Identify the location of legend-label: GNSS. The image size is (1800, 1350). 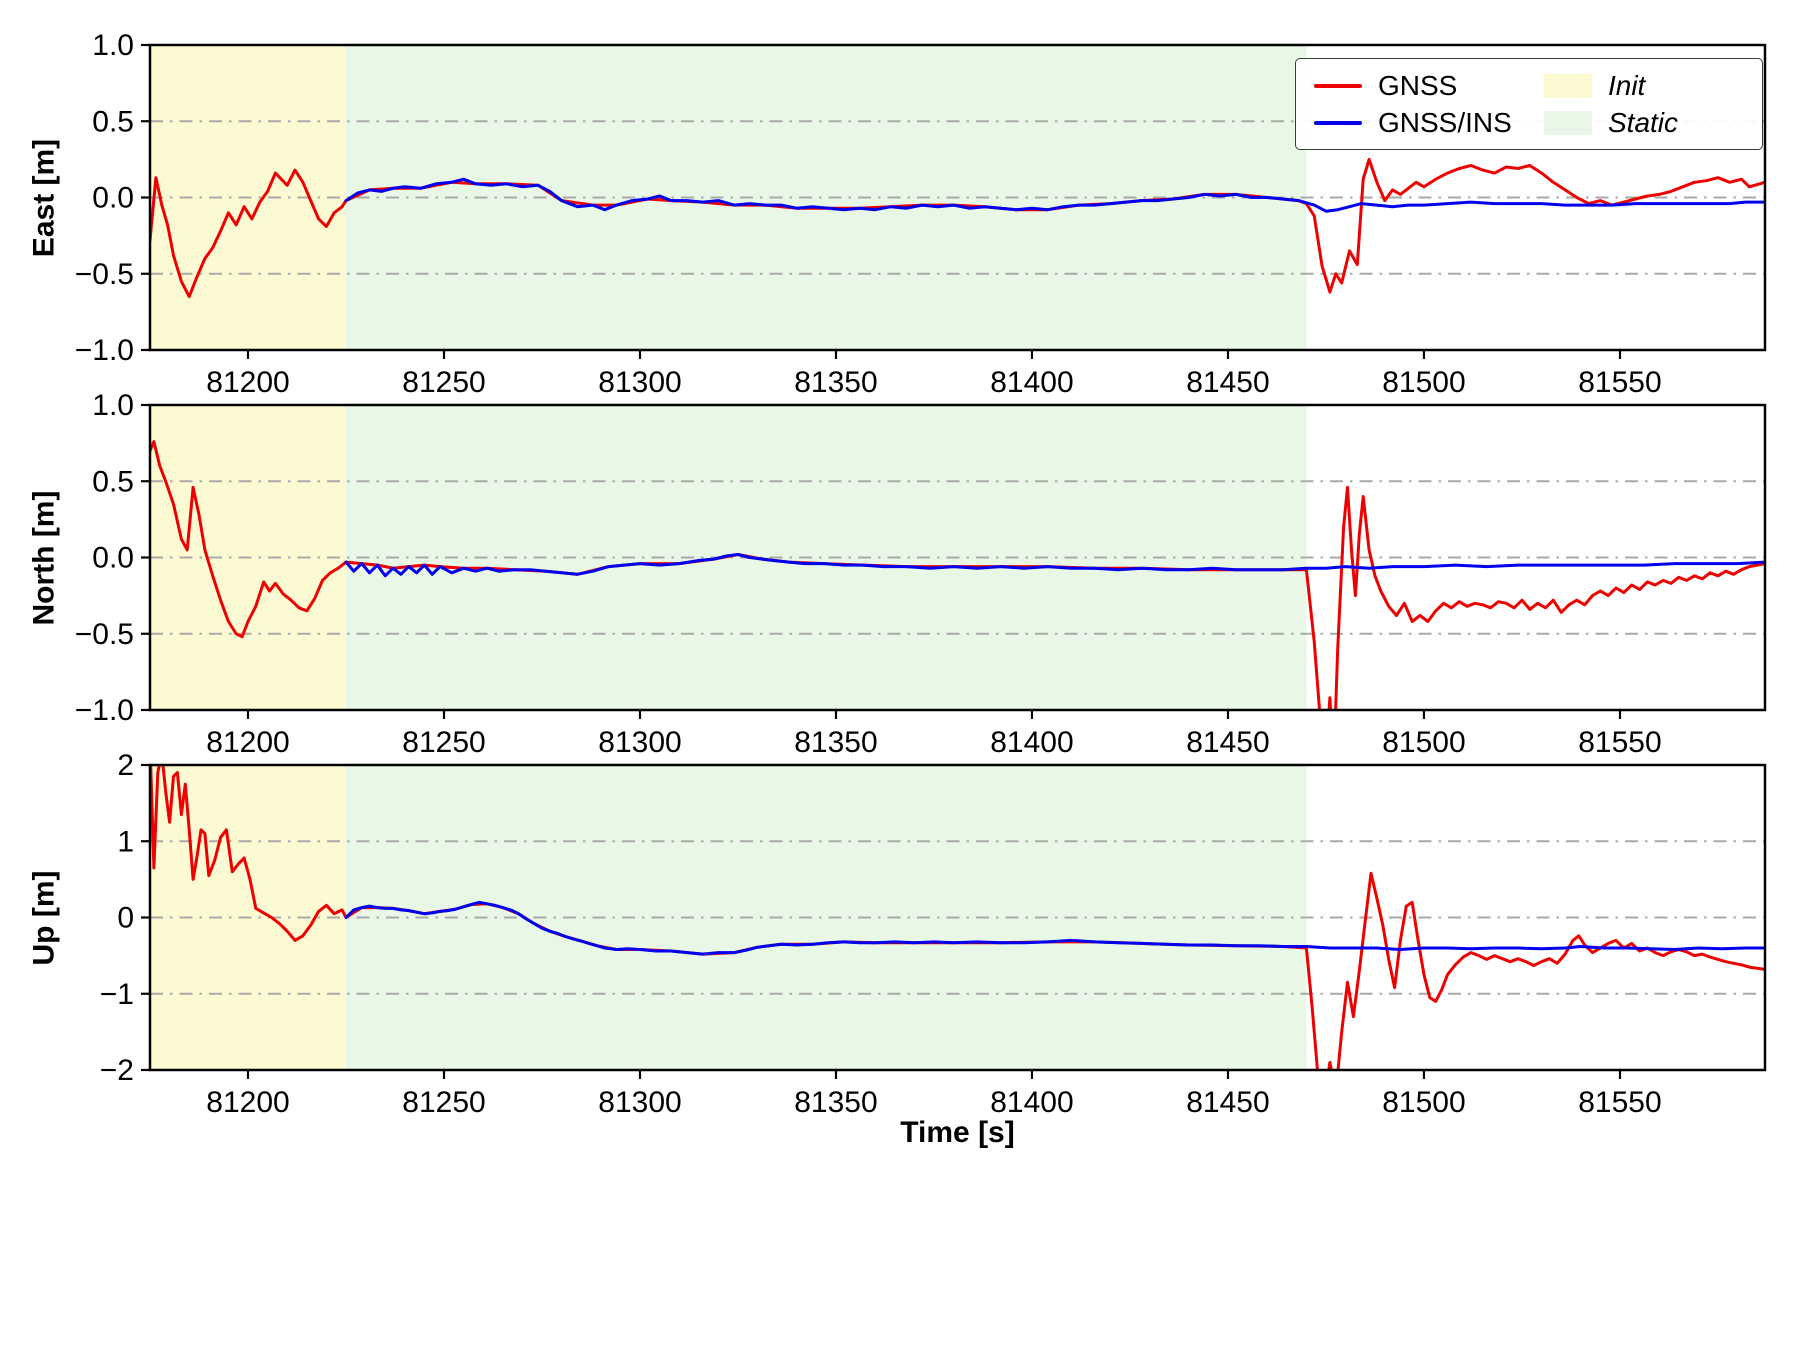
(1418, 85).